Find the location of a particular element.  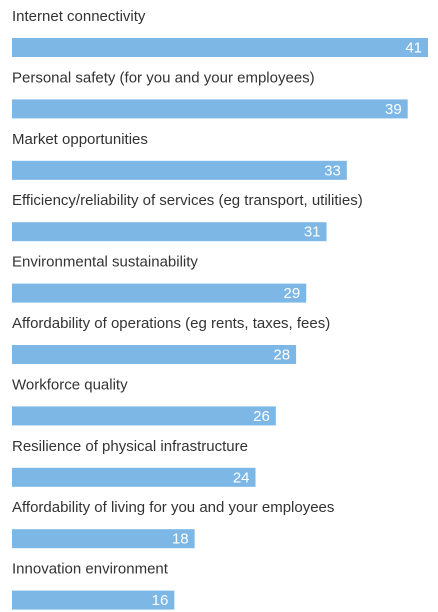

value-label: 31 is located at coordinates (312, 232).